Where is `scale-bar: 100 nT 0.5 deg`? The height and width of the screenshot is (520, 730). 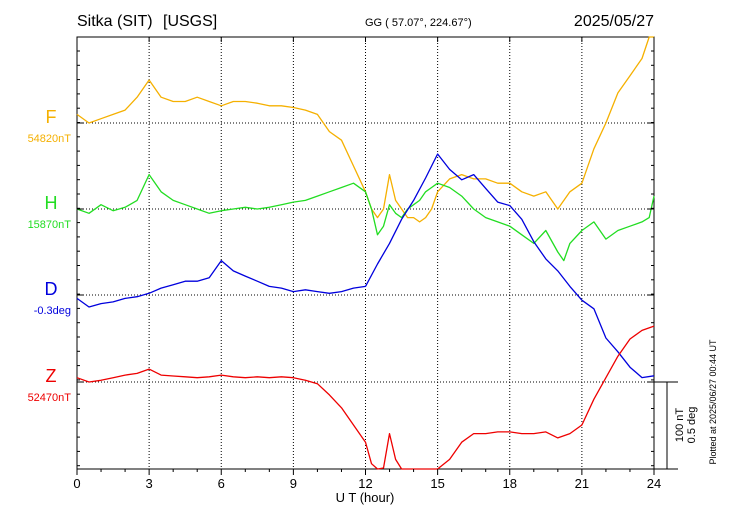 scale-bar: 100 nT 0.5 deg is located at coordinates (676, 425).